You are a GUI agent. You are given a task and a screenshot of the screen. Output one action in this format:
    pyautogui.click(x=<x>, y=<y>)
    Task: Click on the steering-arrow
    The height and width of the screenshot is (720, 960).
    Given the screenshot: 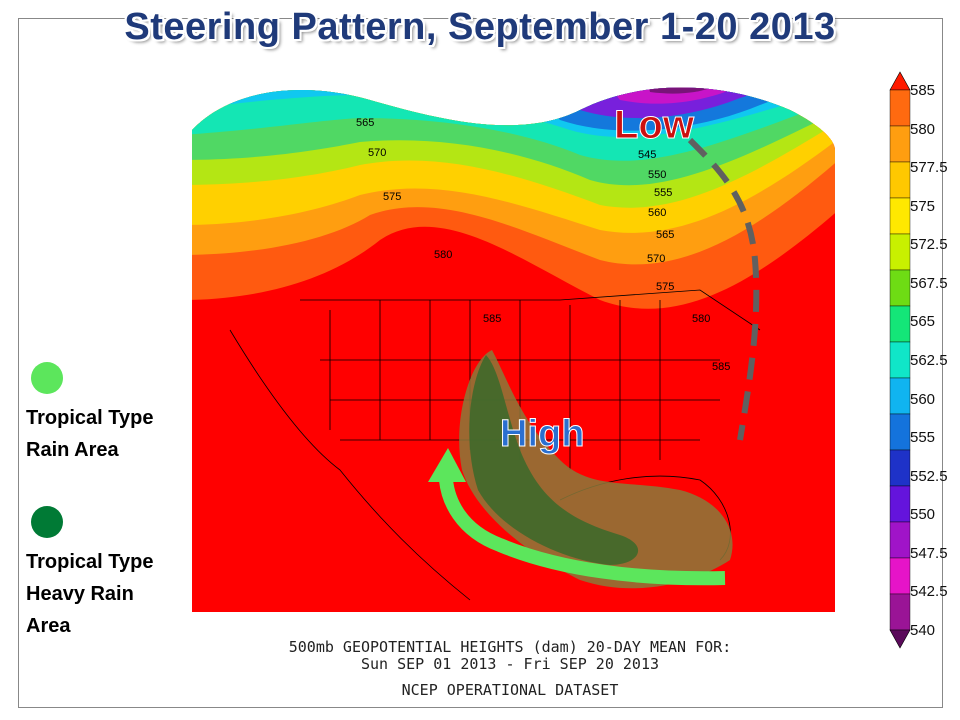 What is the action you would take?
    pyautogui.click(x=582, y=532)
    